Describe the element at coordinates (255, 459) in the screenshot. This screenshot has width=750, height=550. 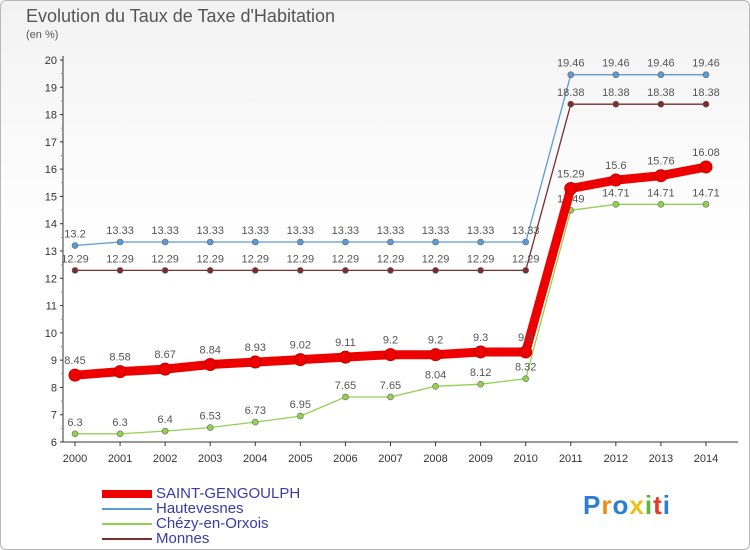
I see `x-tick-label: 2004` at that location.